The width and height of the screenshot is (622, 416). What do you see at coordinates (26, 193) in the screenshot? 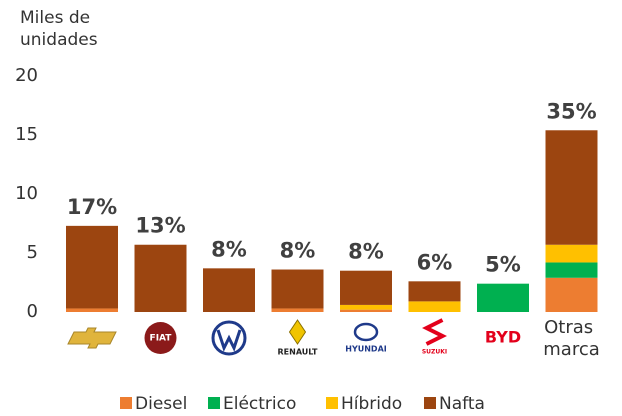
I see `y-tick-label: 10` at bounding box center [26, 193].